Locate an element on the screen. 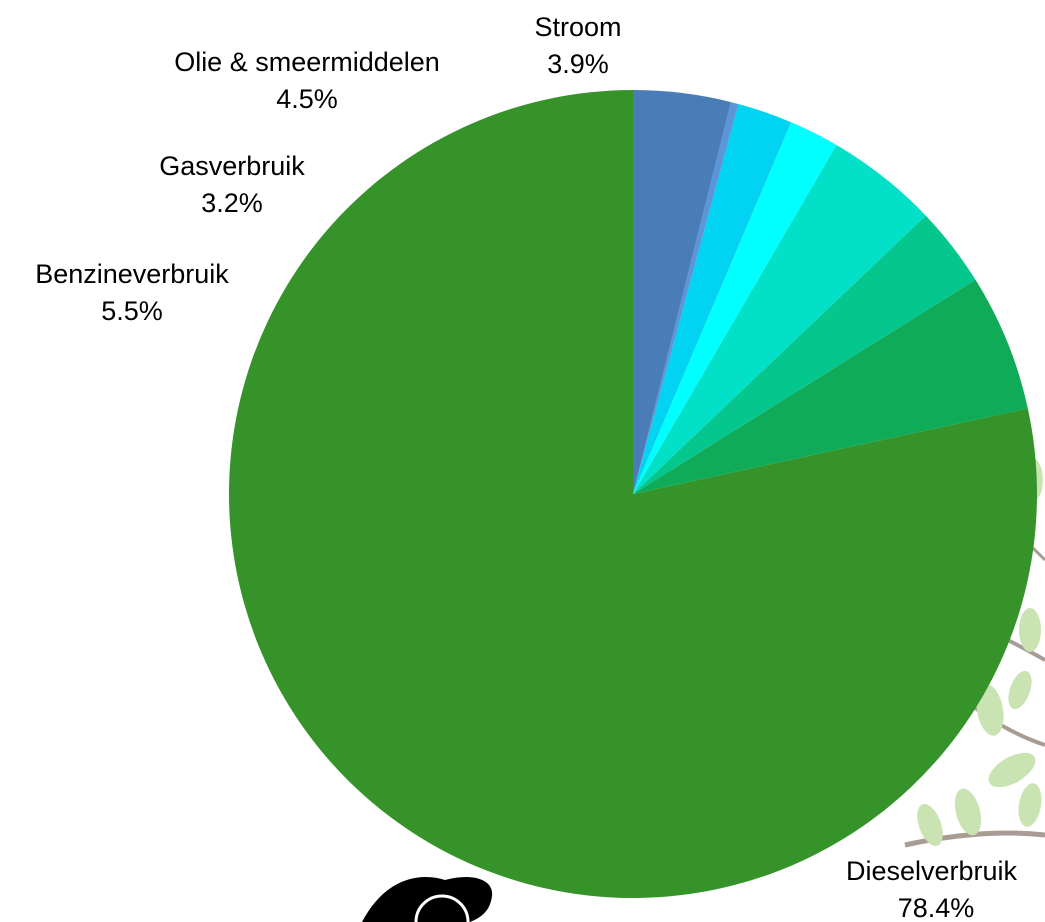 Image resolution: width=1045 pixels, height=922 pixels. black-blob-illustration is located at coordinates (427, 899).